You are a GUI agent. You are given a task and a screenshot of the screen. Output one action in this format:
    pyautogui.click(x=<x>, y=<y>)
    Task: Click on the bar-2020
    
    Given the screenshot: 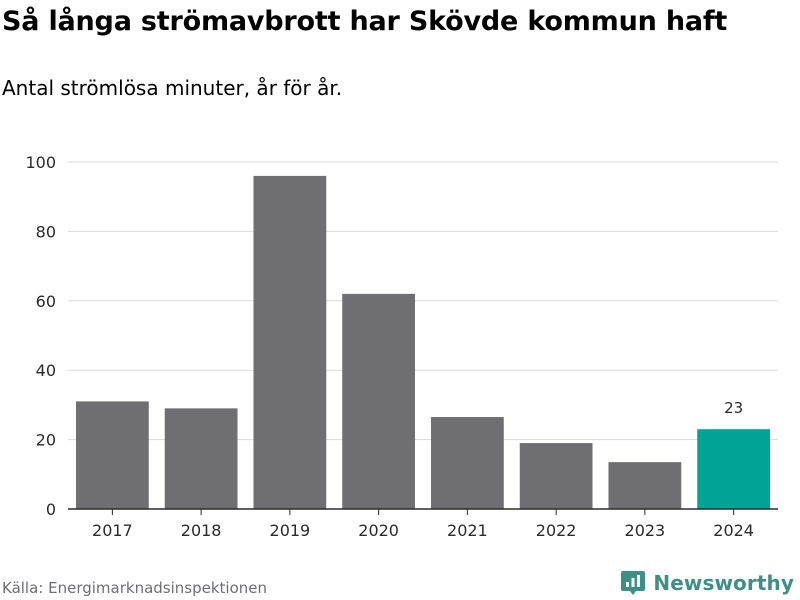 What is the action you would take?
    pyautogui.click(x=379, y=401)
    